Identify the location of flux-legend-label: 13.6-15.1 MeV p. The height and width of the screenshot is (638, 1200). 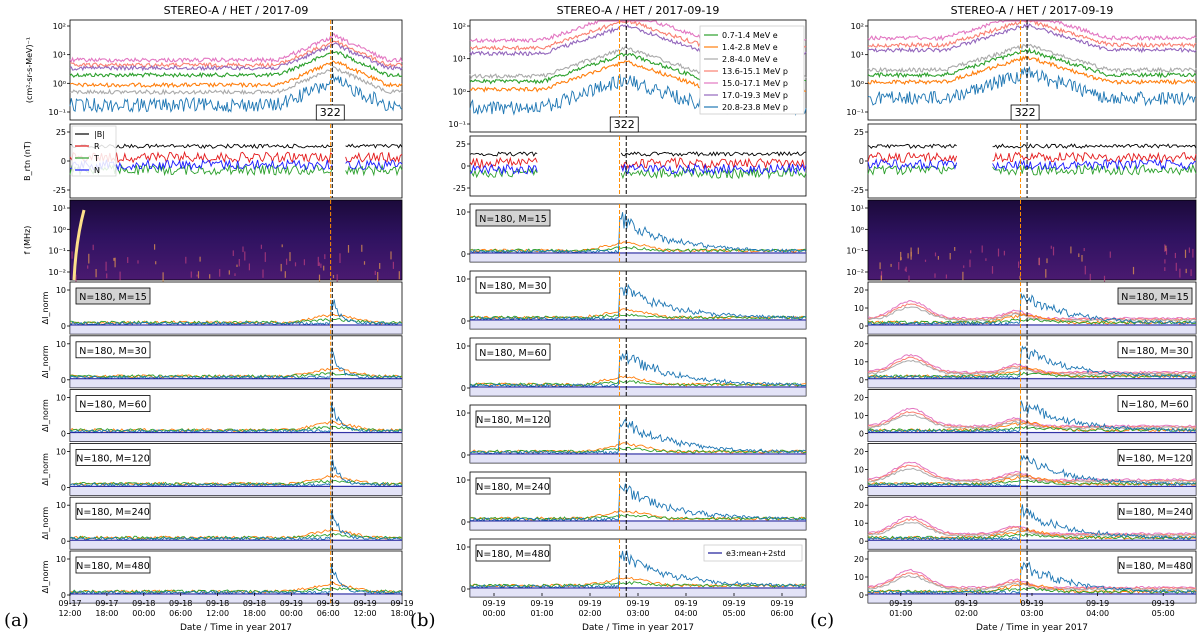
(755, 71).